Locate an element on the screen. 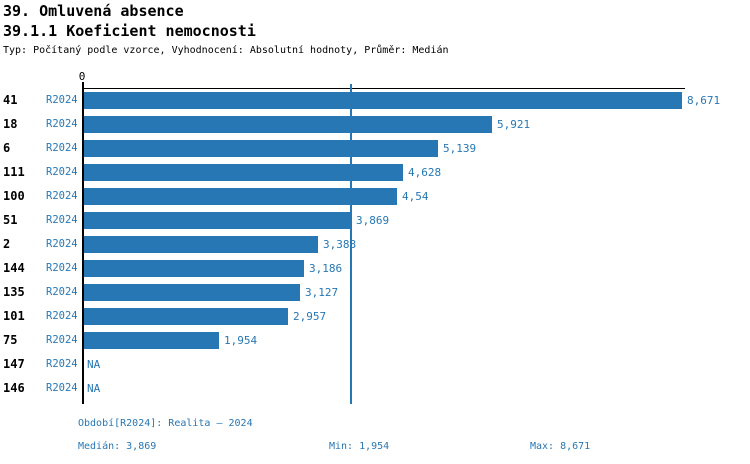 This screenshot has width=750, height=464. row-entity-id: 146 is located at coordinates (14, 388).